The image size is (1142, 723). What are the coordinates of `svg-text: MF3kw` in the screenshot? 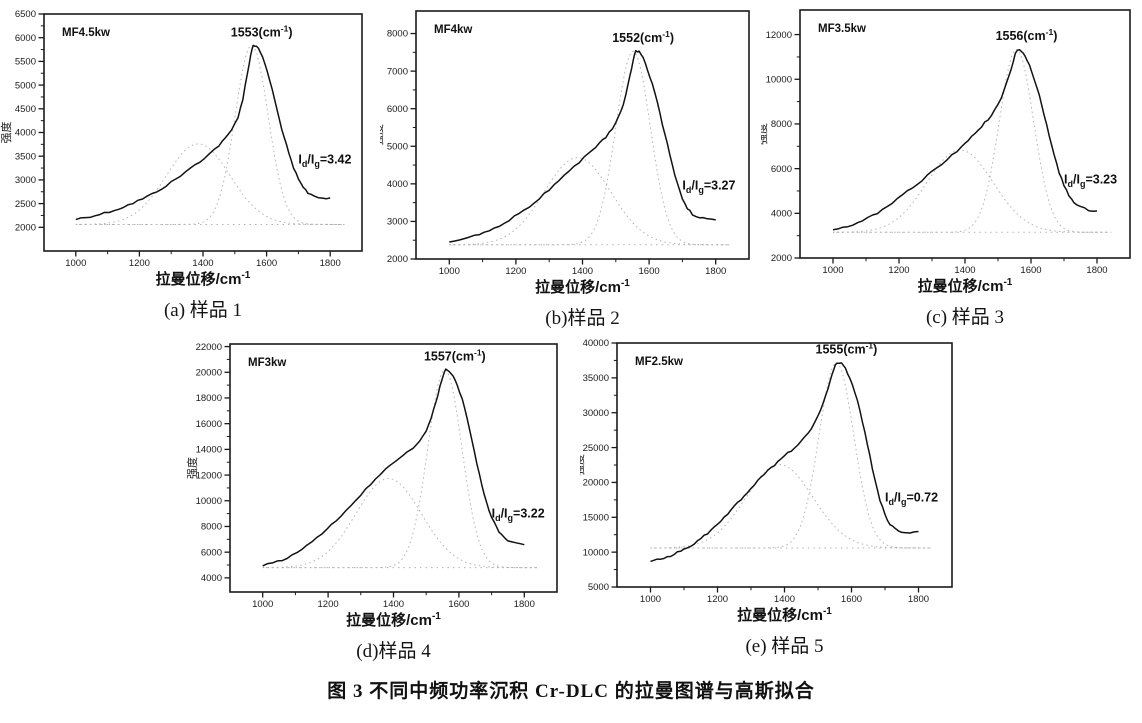 It's located at (267, 363).